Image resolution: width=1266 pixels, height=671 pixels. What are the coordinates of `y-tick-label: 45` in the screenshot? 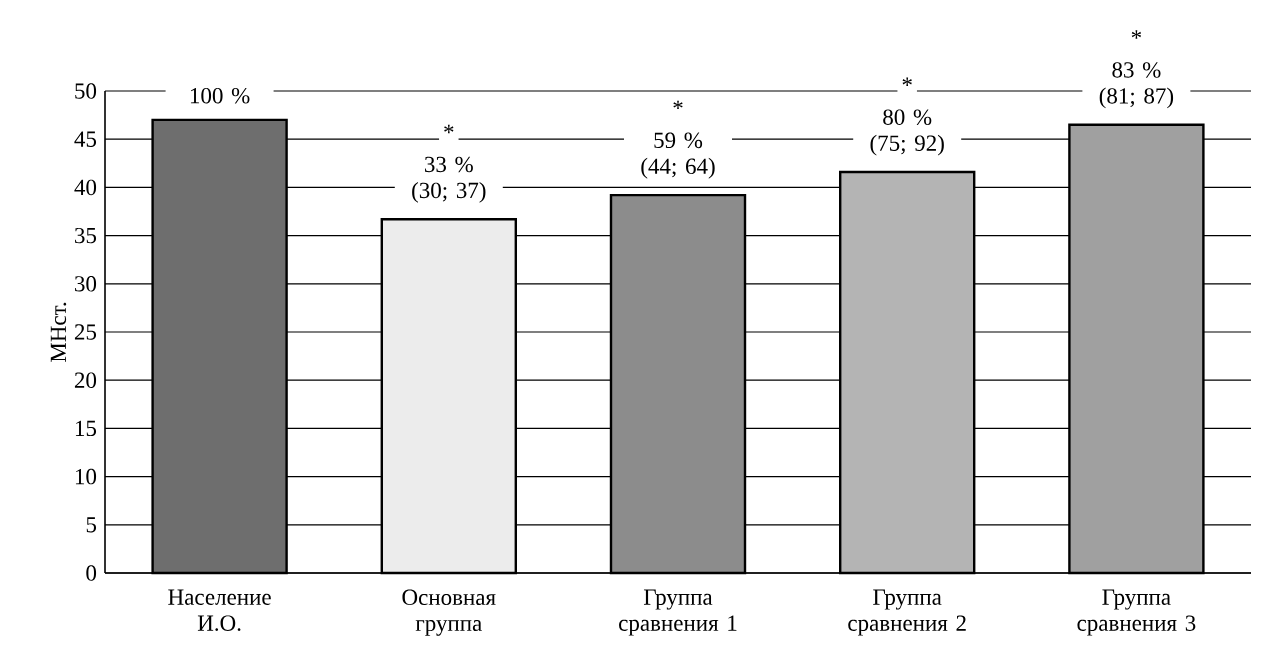 It's located at (85, 139).